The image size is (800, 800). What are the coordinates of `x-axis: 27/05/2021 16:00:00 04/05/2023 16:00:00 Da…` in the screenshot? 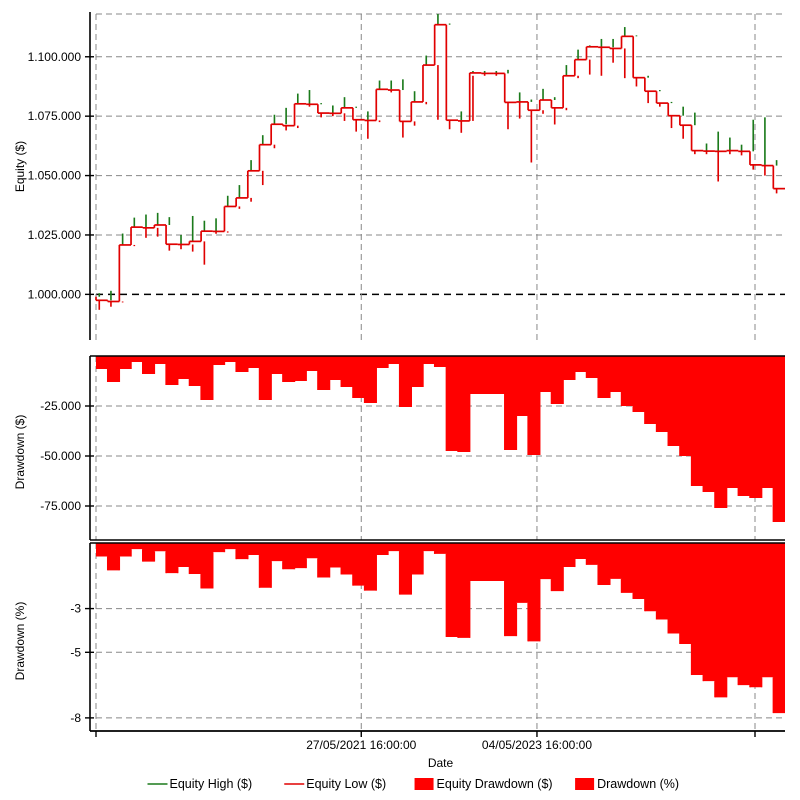 It's located at (437, 750).